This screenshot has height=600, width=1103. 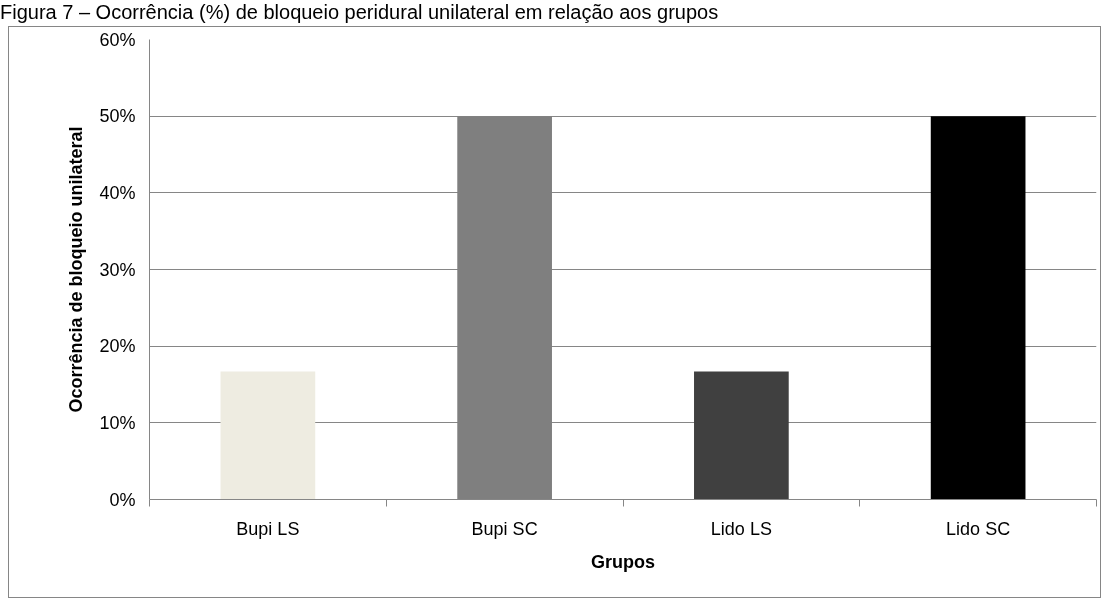 What do you see at coordinates (122, 499) in the screenshot?
I see `y-tick-label: 0%` at bounding box center [122, 499].